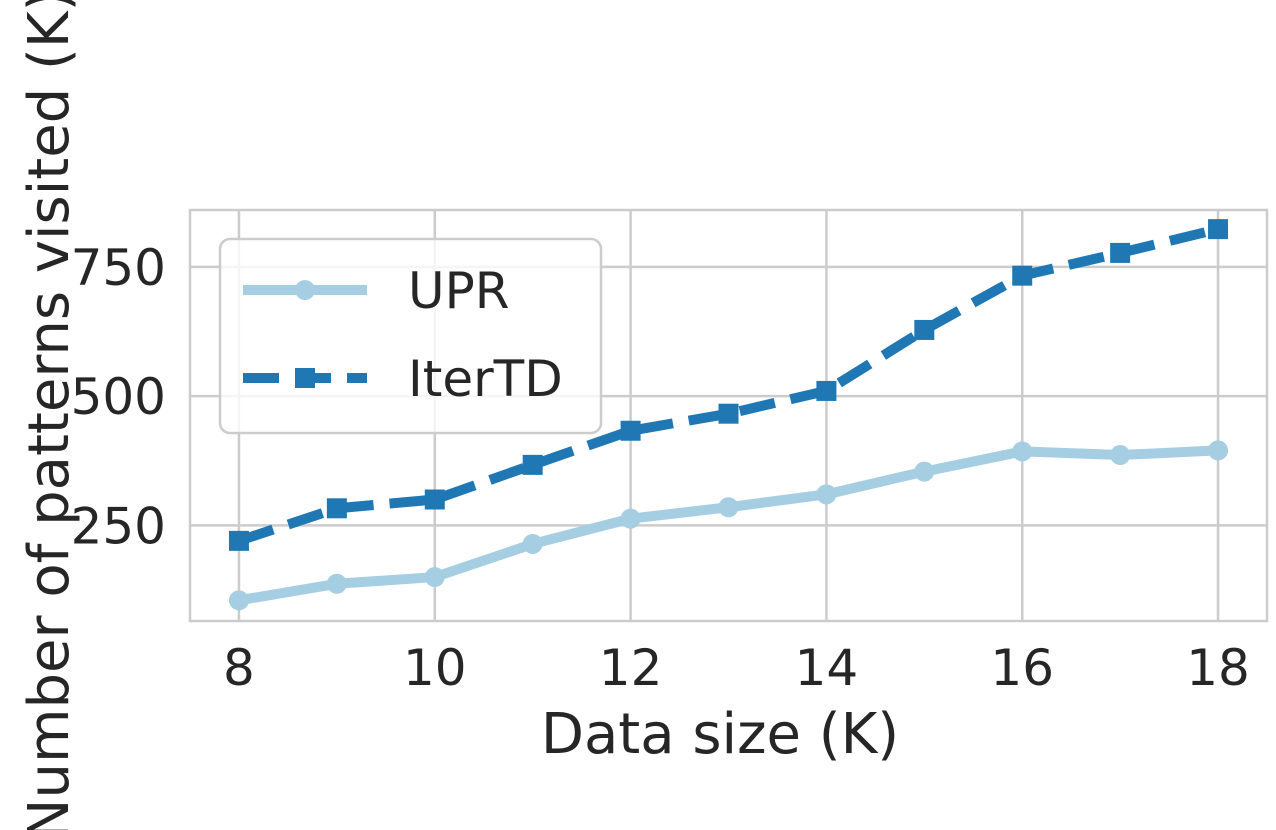  I want to click on x-tick-label: 12, so click(631, 668).